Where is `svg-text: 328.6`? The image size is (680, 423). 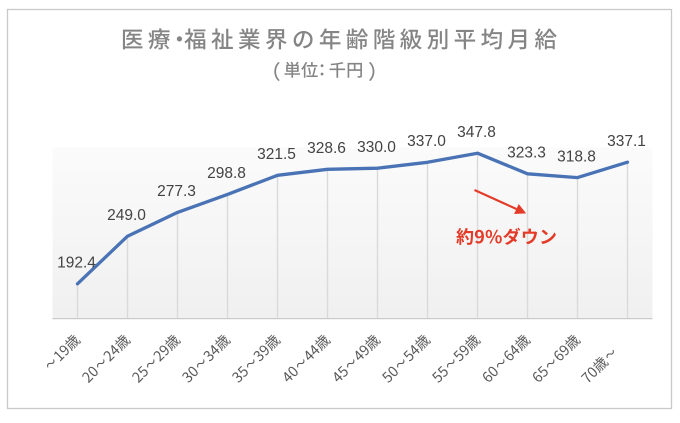 svg-text: 328.6 is located at coordinates (326, 148).